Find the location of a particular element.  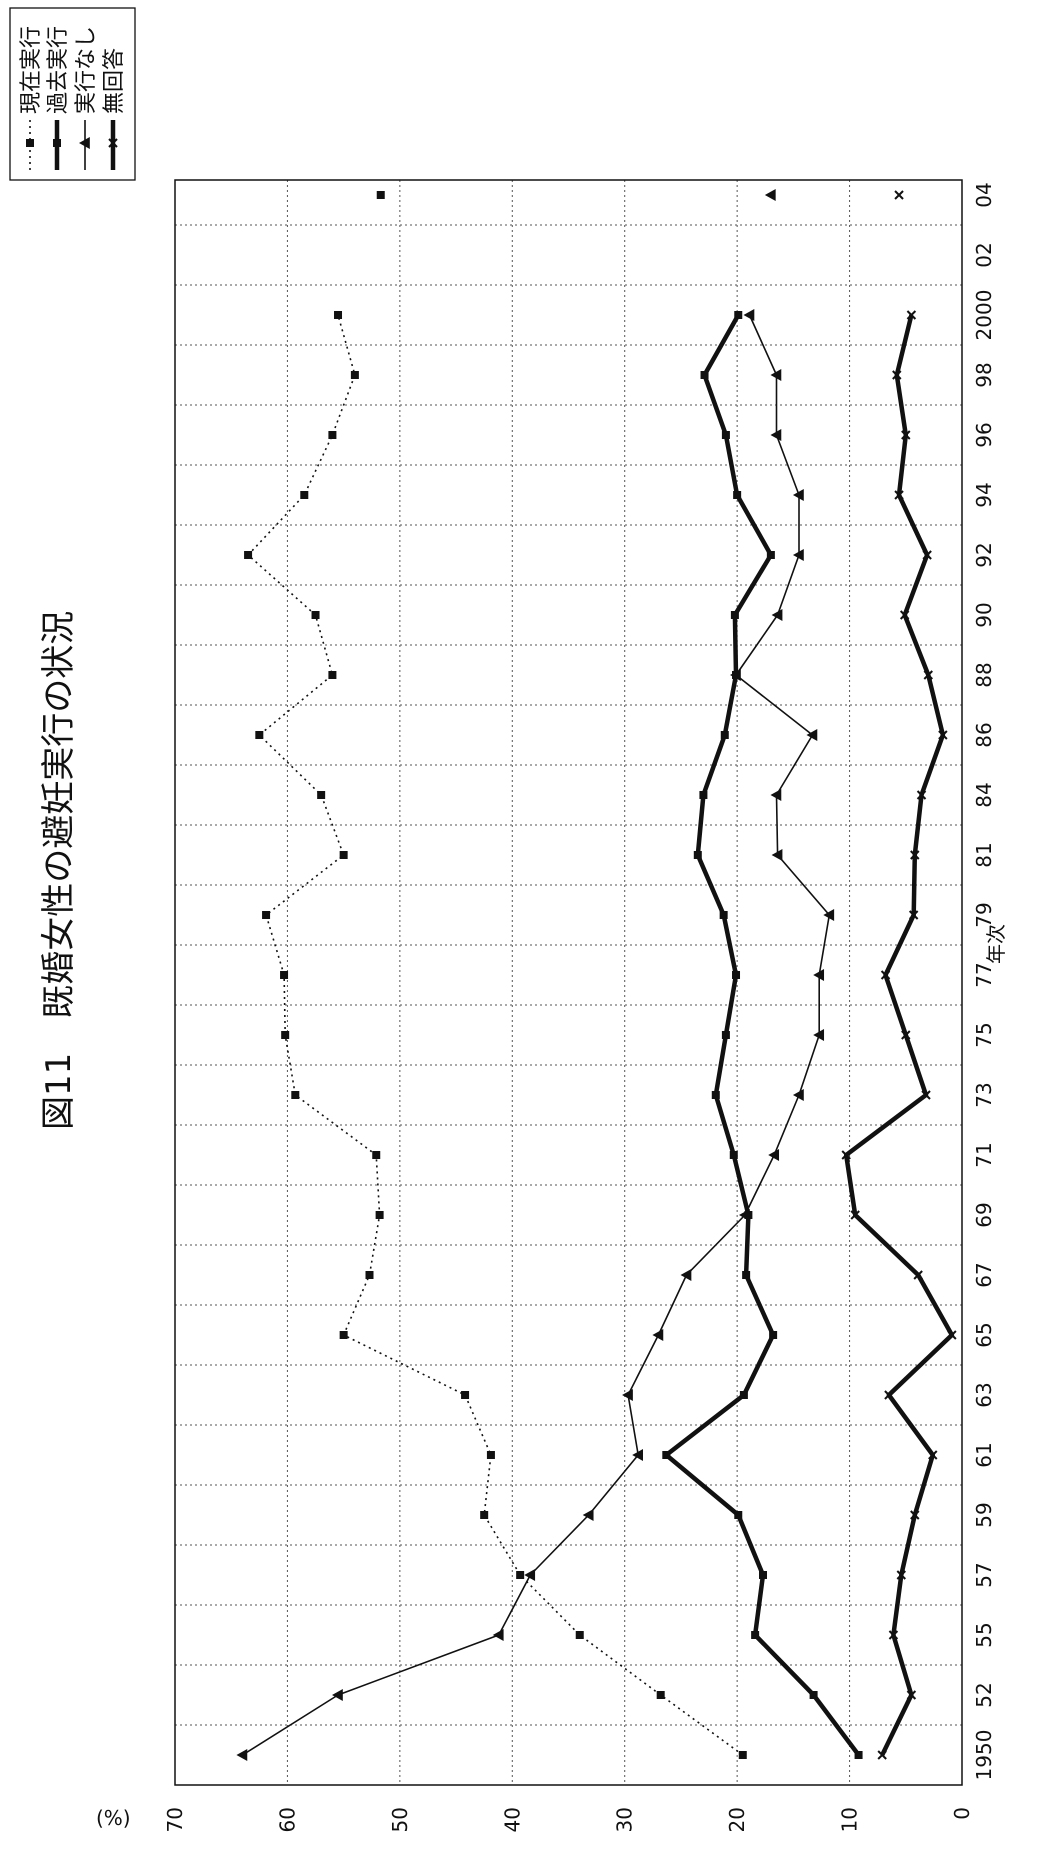

x-tick-group-73: 73 is located at coordinates (984, 1094).